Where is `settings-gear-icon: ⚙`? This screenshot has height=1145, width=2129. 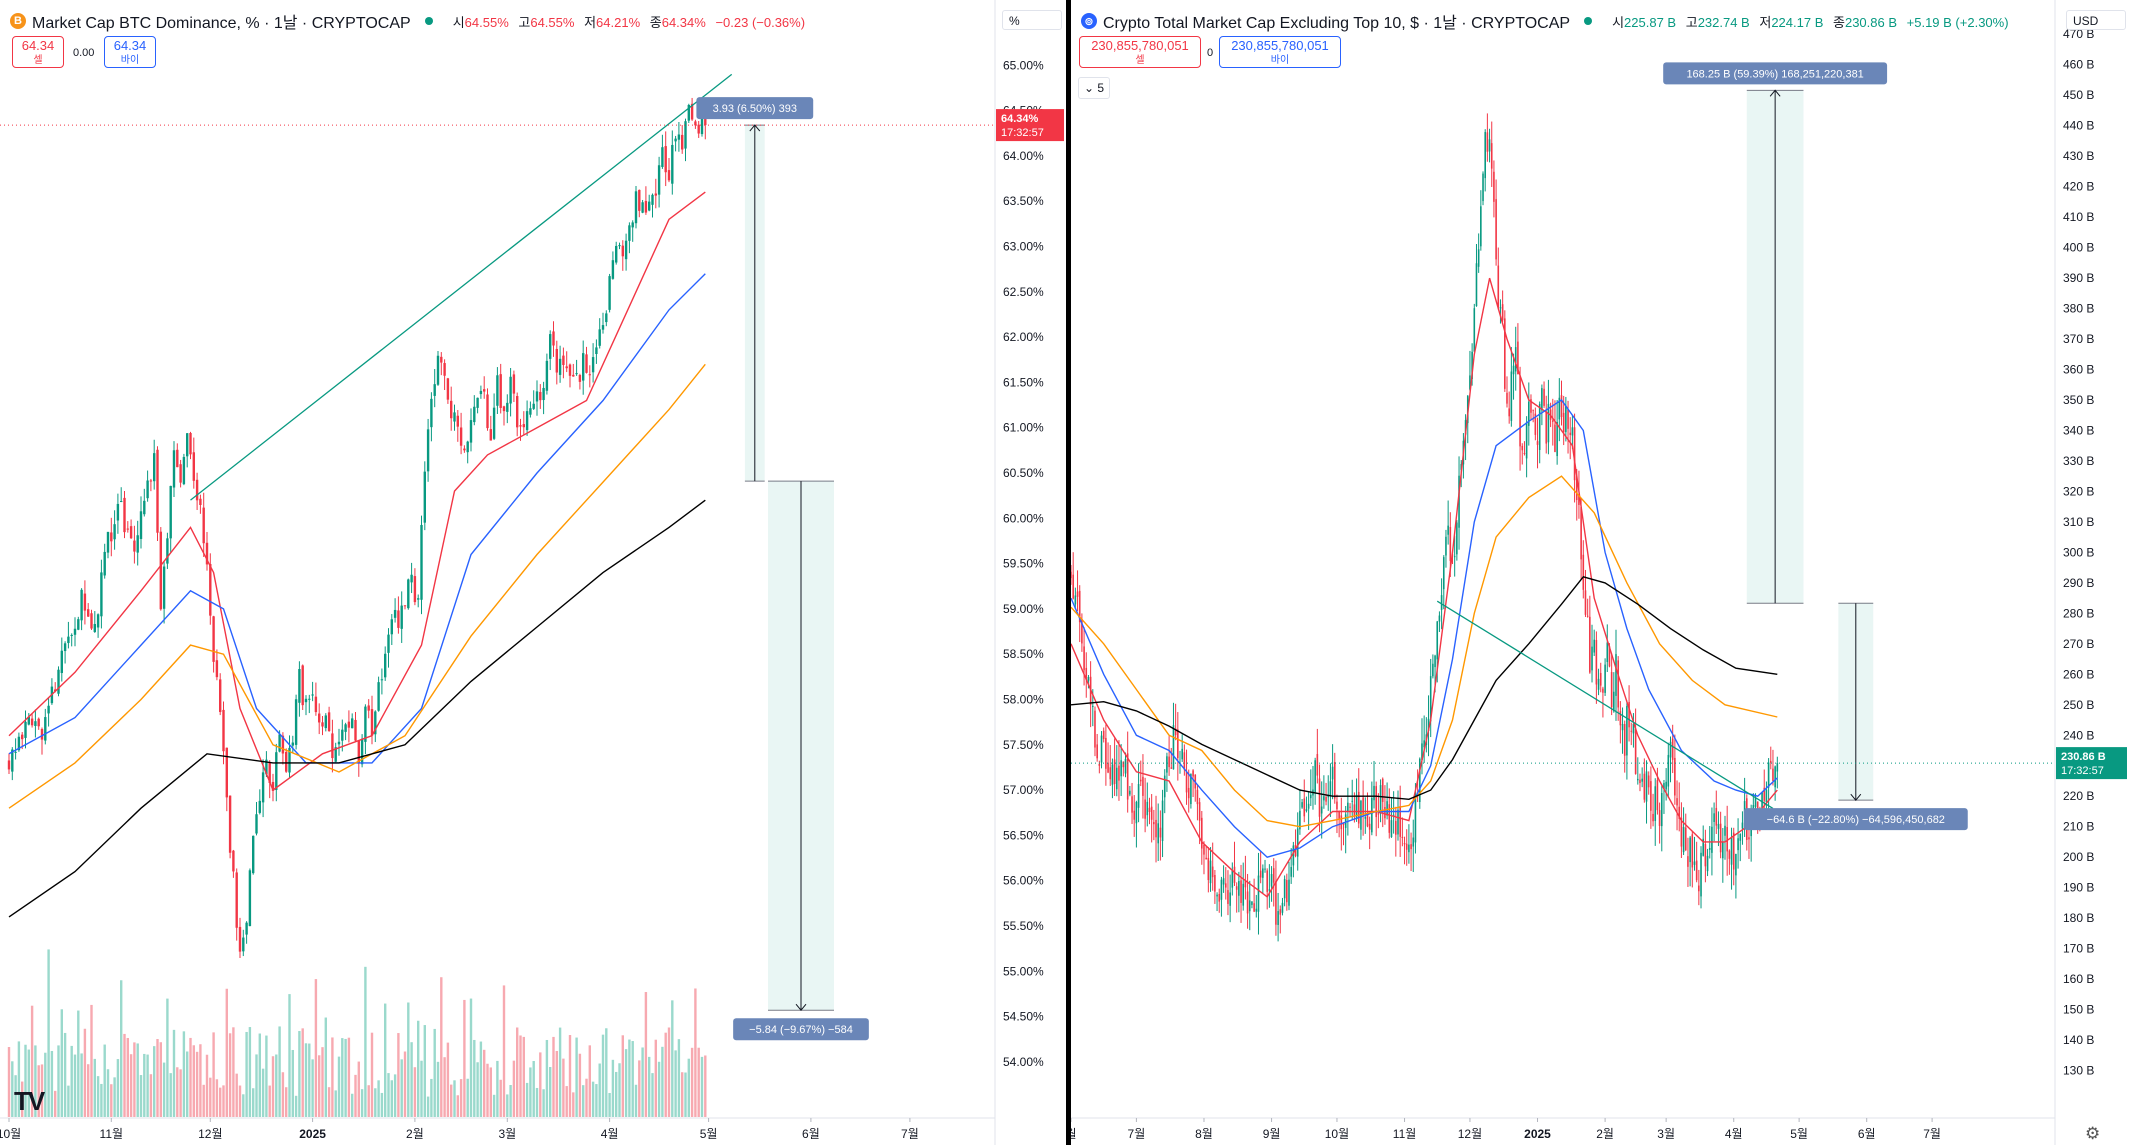 settings-gear-icon: ⚙ is located at coordinates (2093, 1133).